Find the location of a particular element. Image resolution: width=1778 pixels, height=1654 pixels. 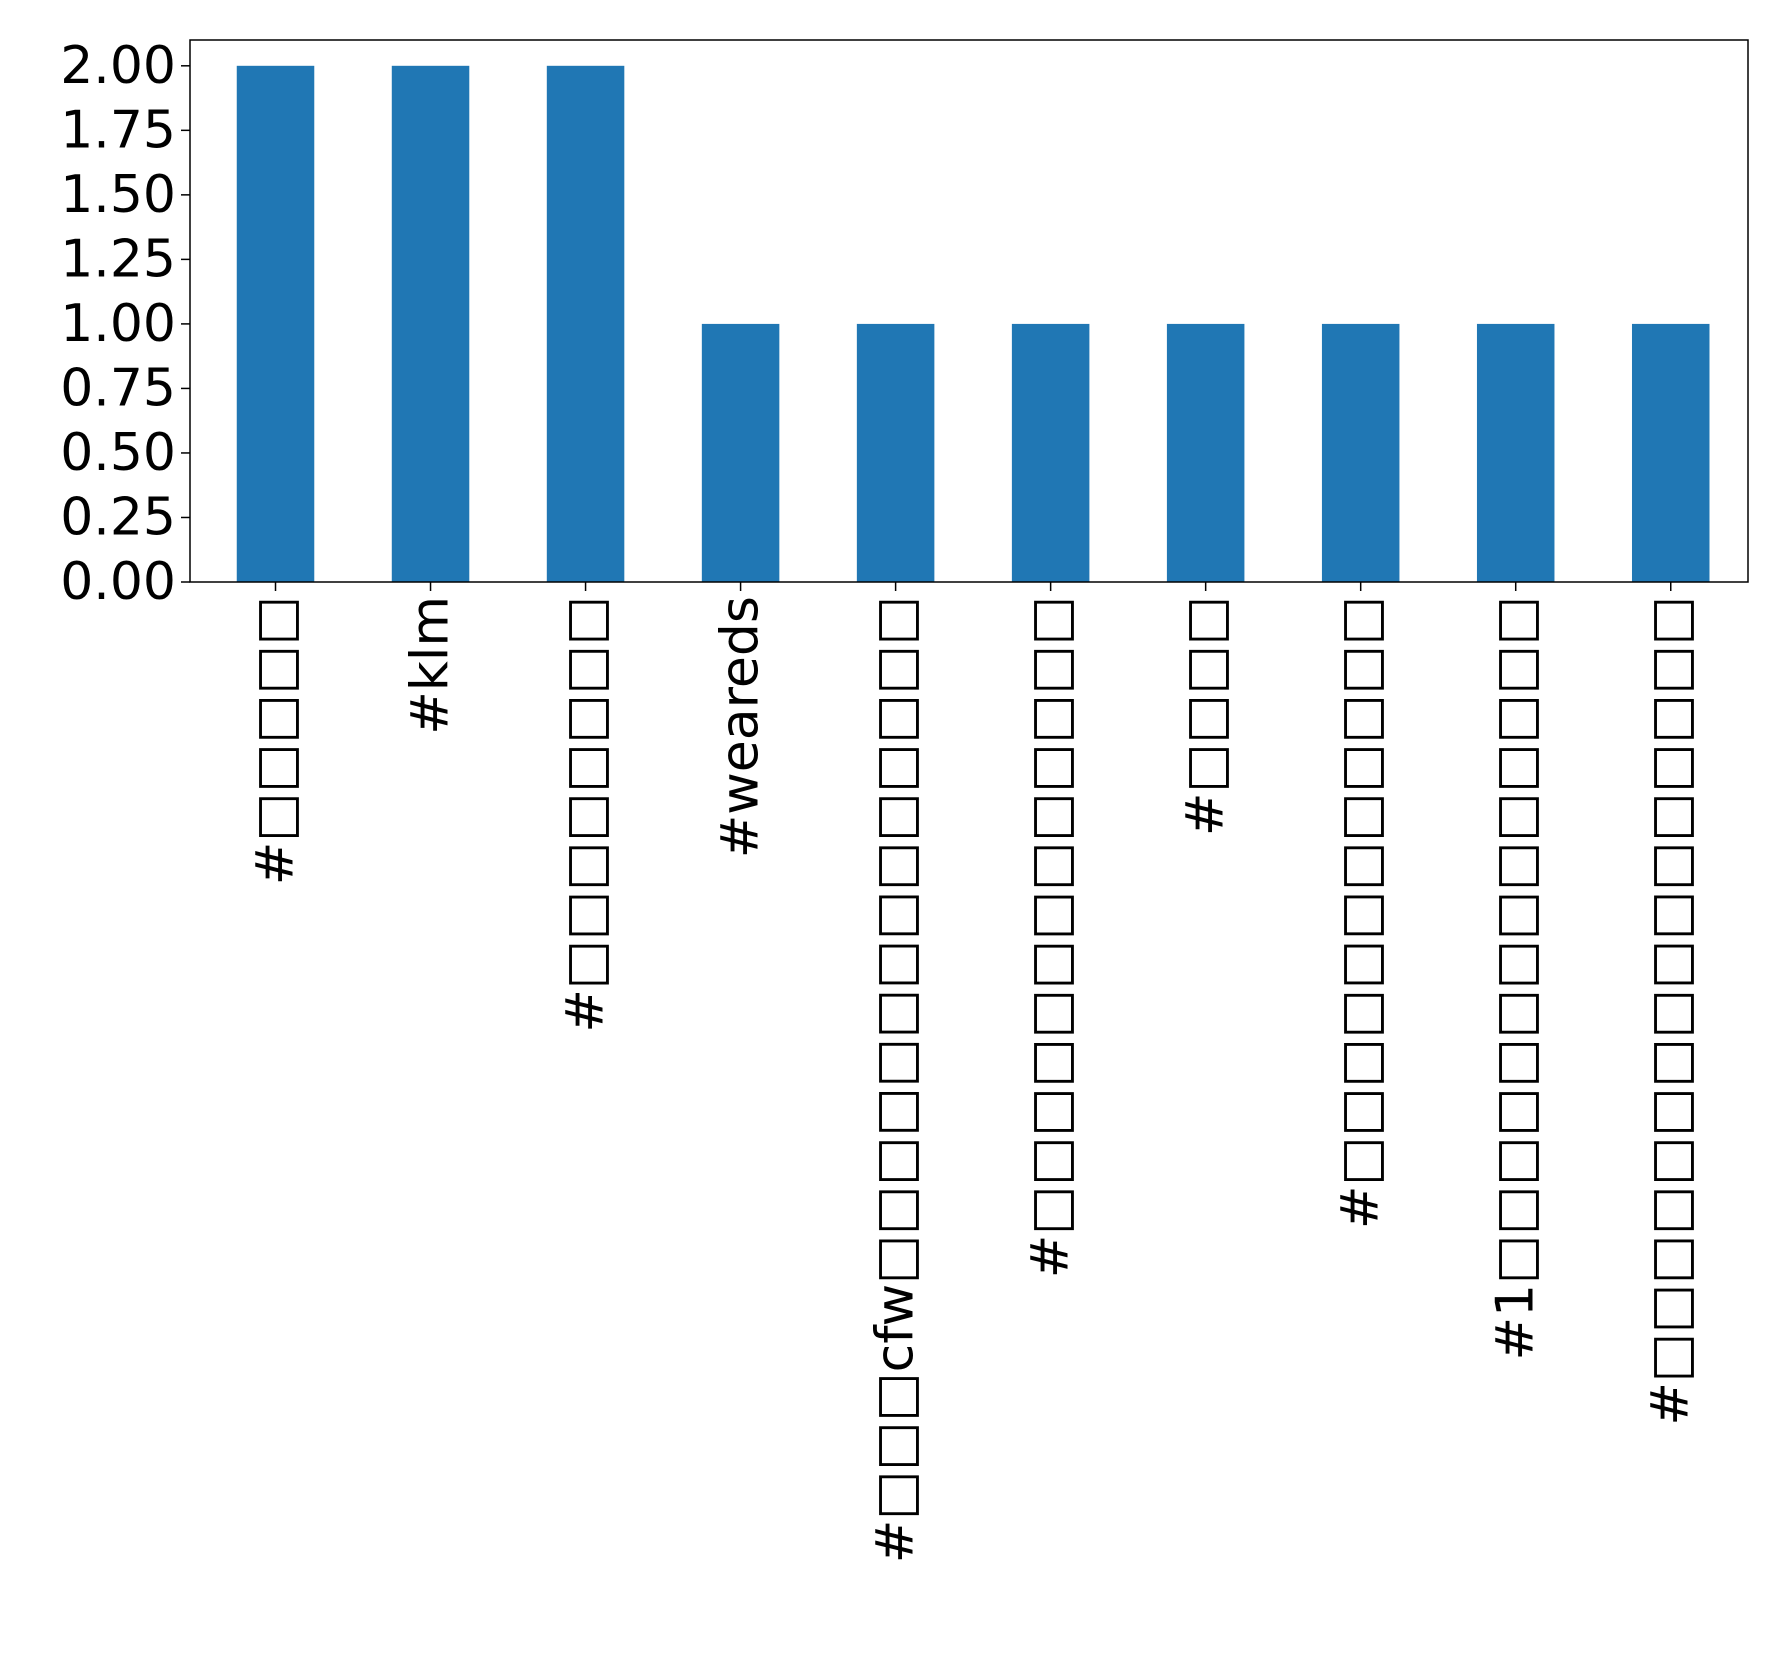

y-tick-label: 0.50 is located at coordinates (118, 453).